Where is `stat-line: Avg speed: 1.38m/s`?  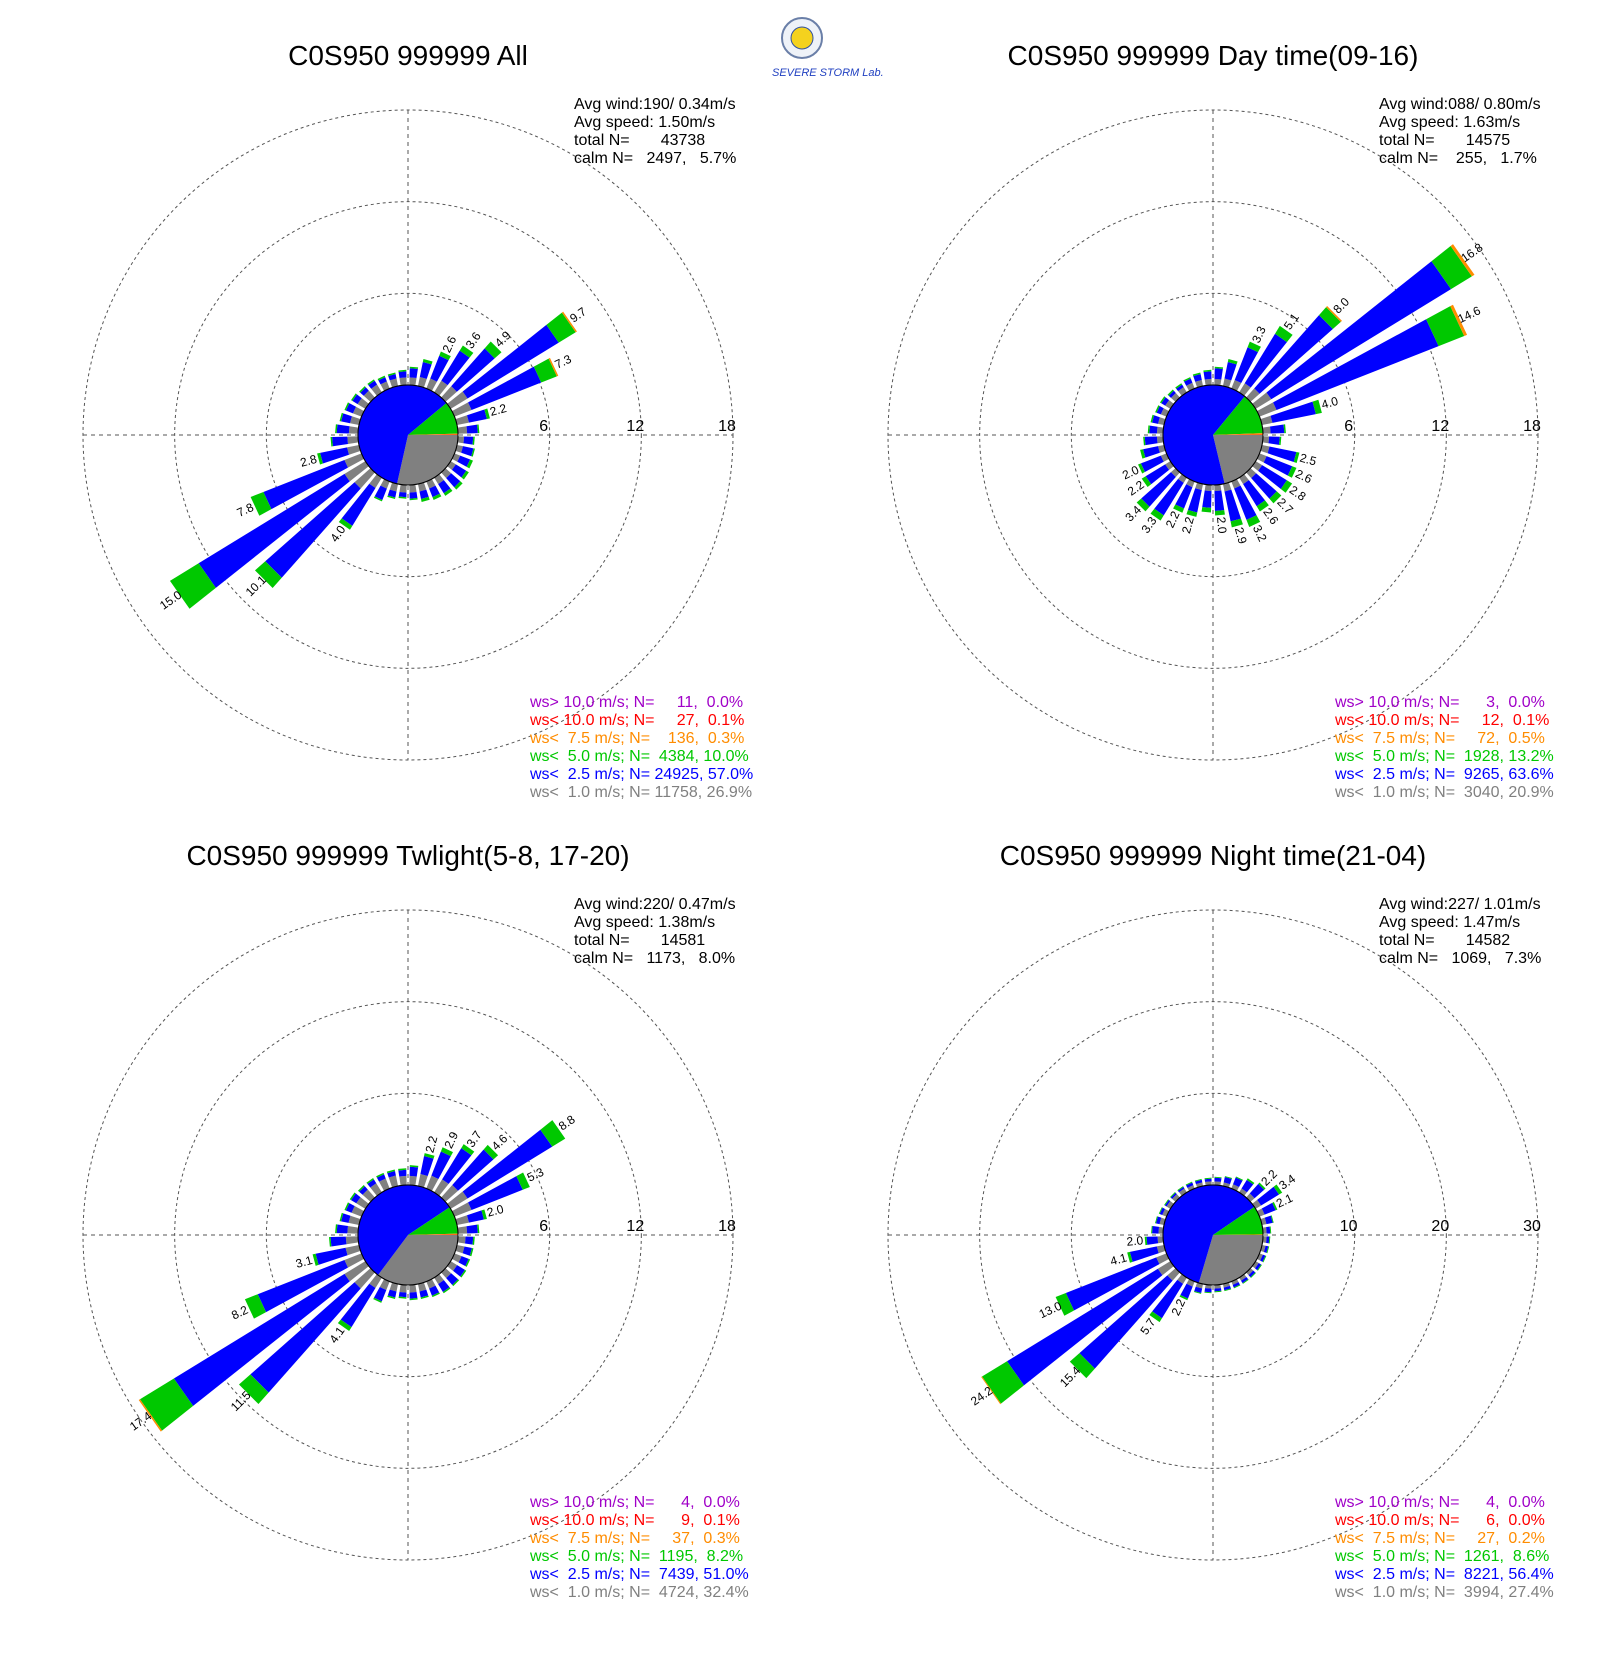 stat-line: Avg speed: 1.38m/s is located at coordinates (644, 922).